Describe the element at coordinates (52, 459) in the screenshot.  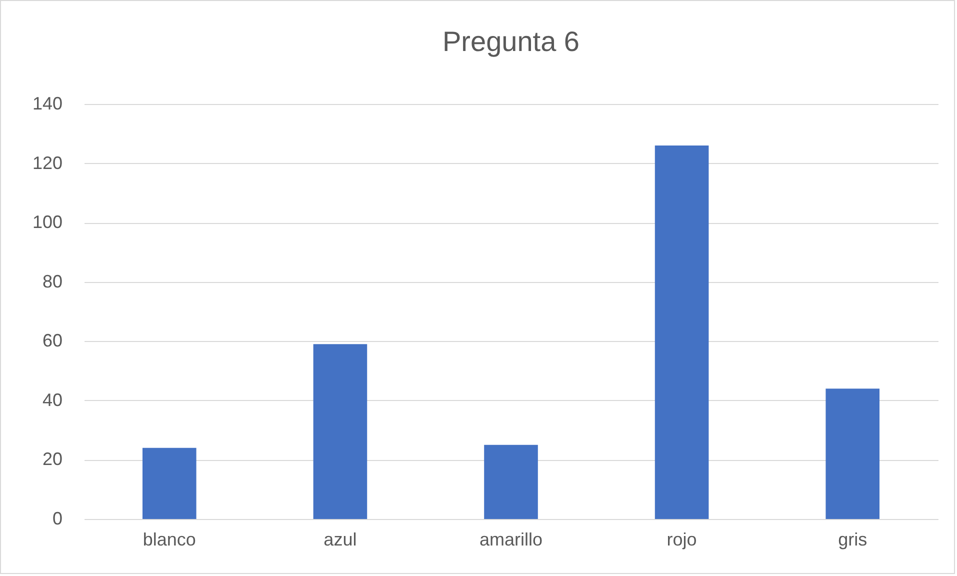
I see `y-tick-label: 20` at that location.